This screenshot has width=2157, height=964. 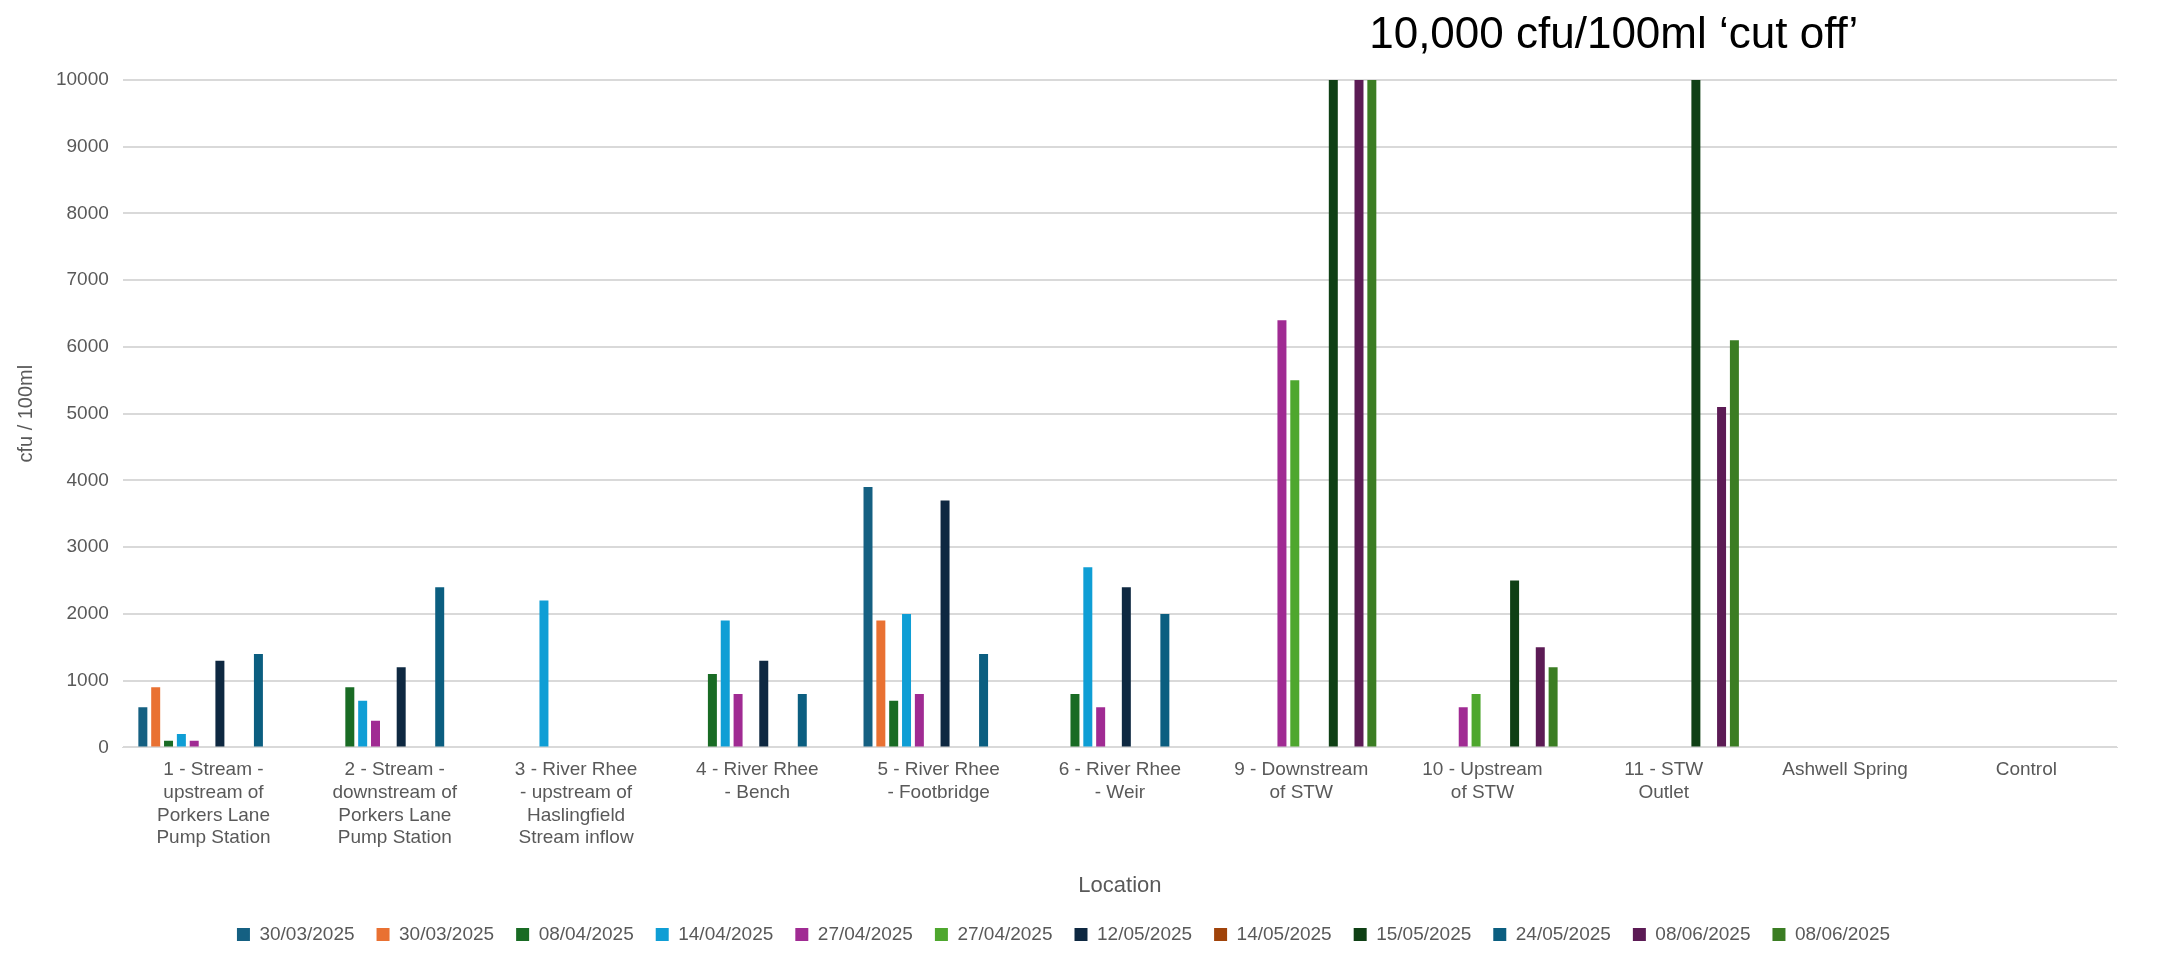 What do you see at coordinates (576, 803) in the screenshot?
I see `x-tick-label: 3 - River Rhee - upstream of Haslingfield Stream inflow` at bounding box center [576, 803].